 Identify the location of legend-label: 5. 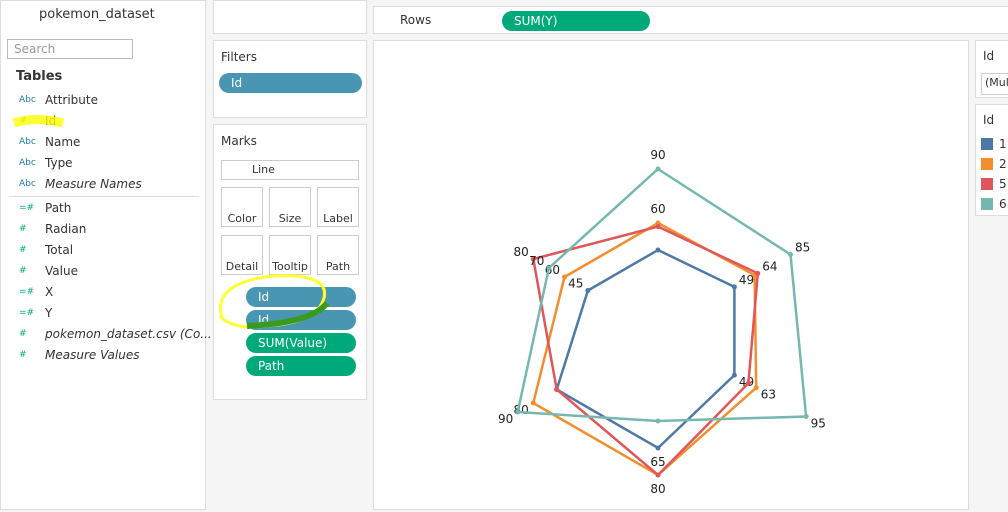
(1003, 184).